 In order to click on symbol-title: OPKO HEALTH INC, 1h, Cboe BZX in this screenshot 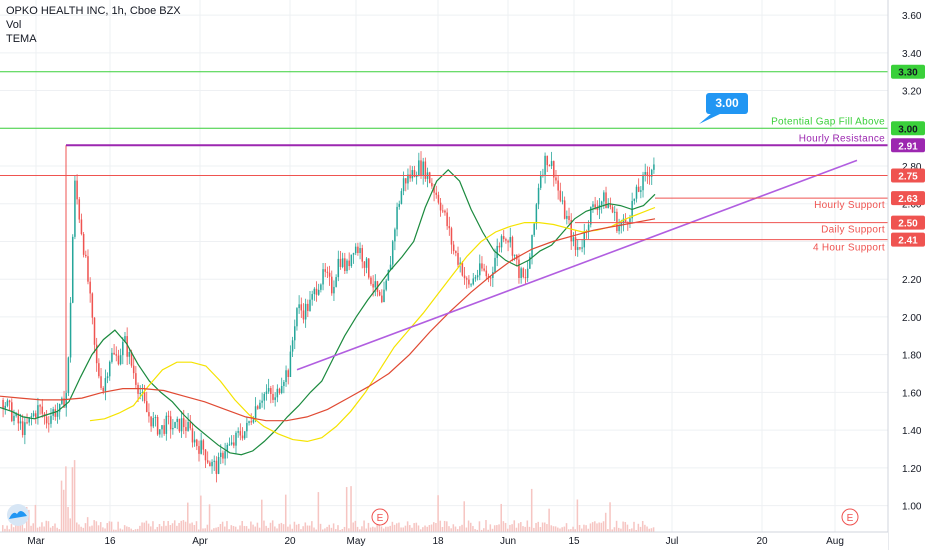, I will do `click(93, 11)`.